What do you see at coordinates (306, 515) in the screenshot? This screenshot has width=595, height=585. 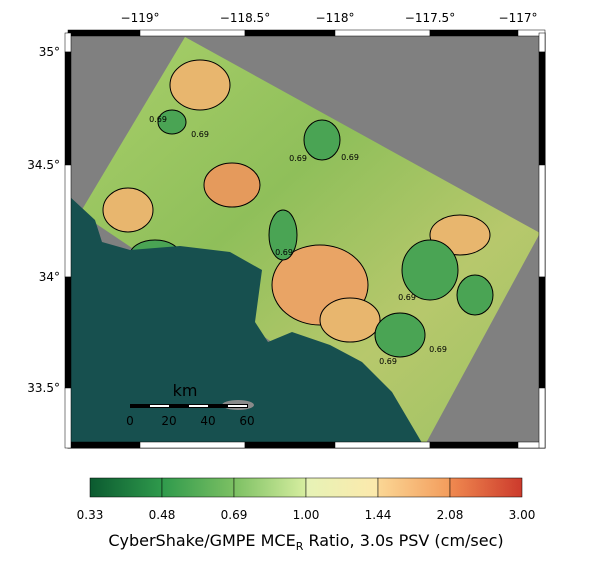 I see `colorbar-label: 1.00` at bounding box center [306, 515].